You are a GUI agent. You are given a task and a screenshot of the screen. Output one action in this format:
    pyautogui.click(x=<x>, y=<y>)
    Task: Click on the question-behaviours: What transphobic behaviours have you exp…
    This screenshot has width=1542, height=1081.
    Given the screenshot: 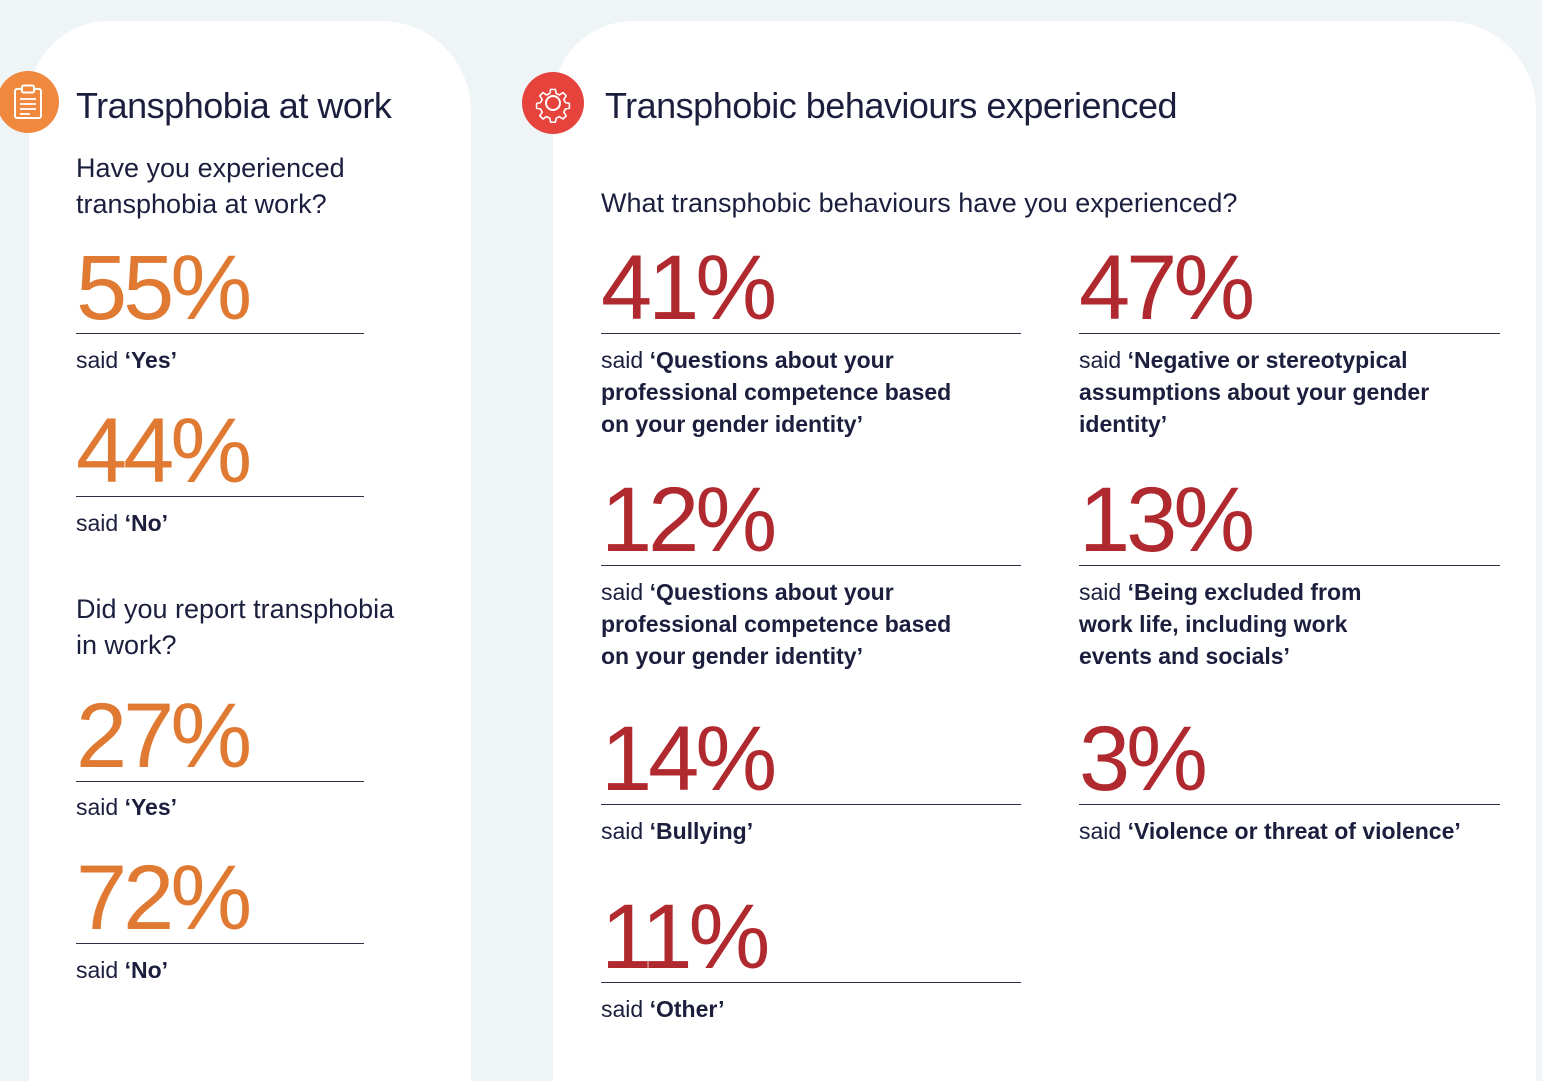 What is the action you would take?
    pyautogui.click(x=919, y=203)
    